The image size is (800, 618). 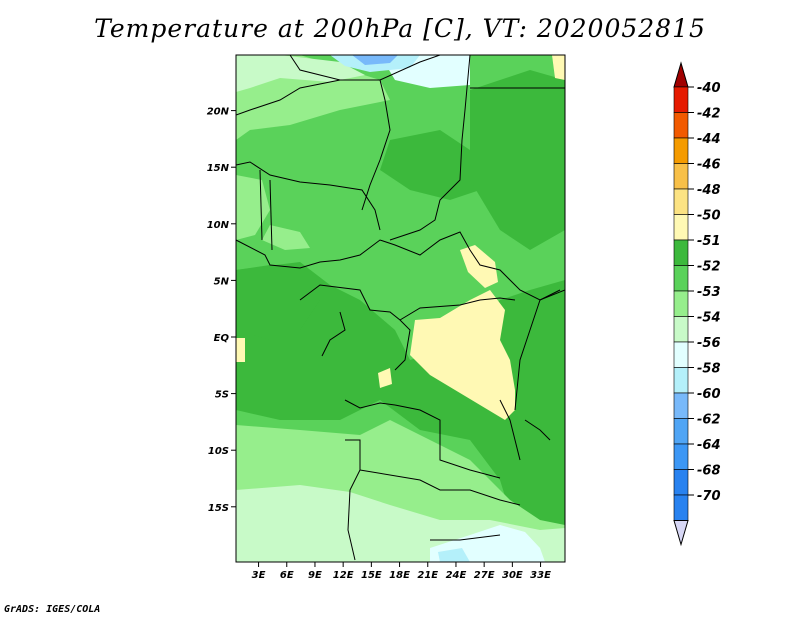 What do you see at coordinates (709, 445) in the screenshot?
I see `colorbar-label: -64` at bounding box center [709, 445].